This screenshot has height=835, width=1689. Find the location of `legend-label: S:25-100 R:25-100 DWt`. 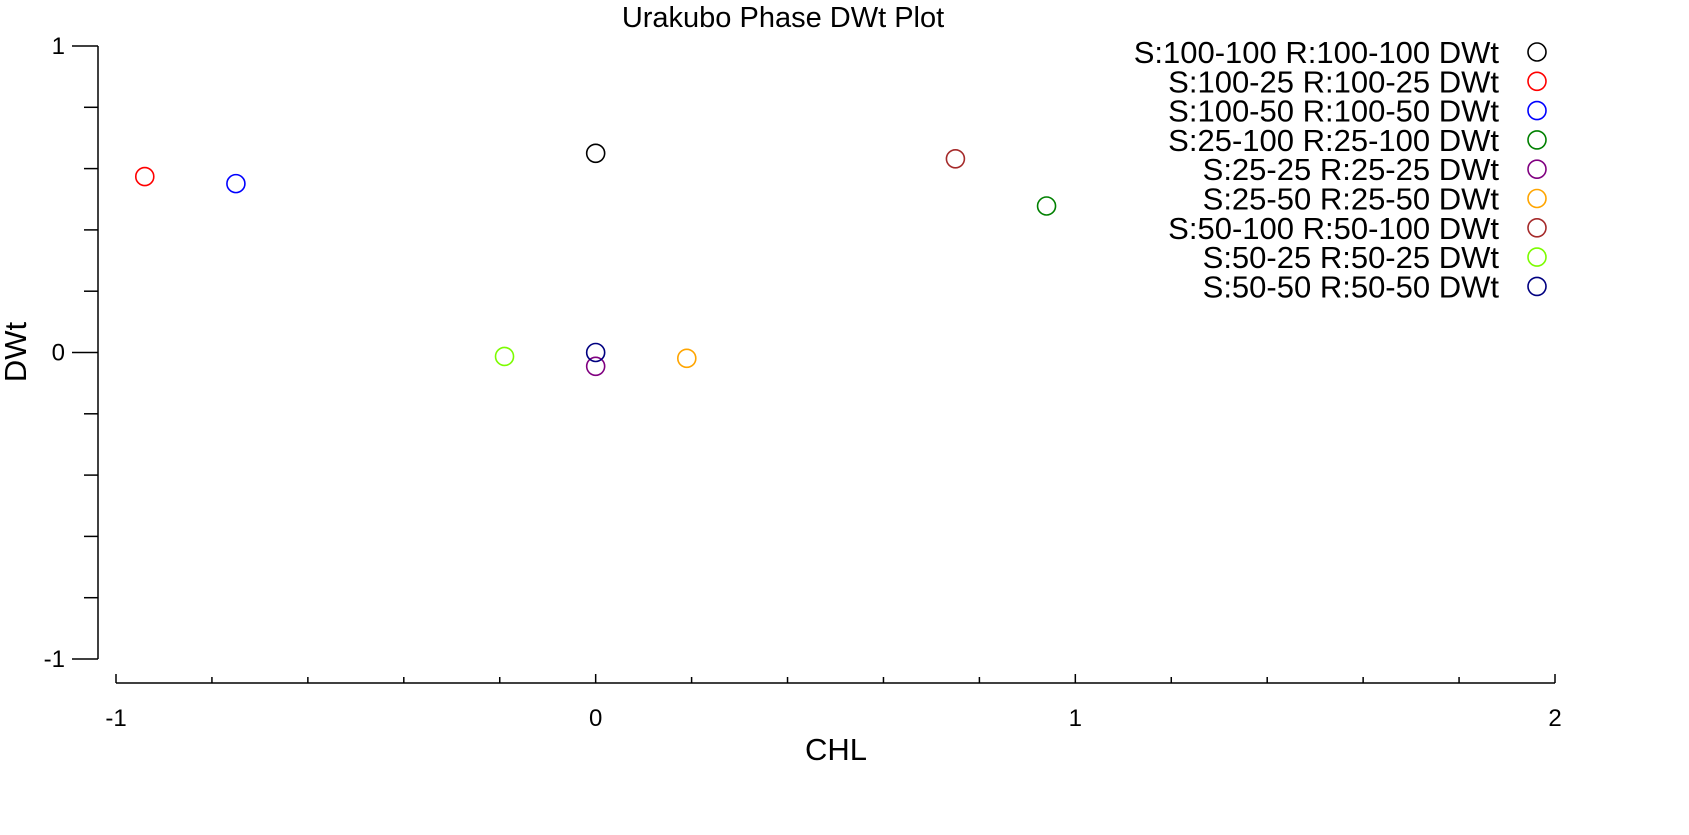

legend-label: S:25-100 R:25-100 DWt is located at coordinates (1333, 140).